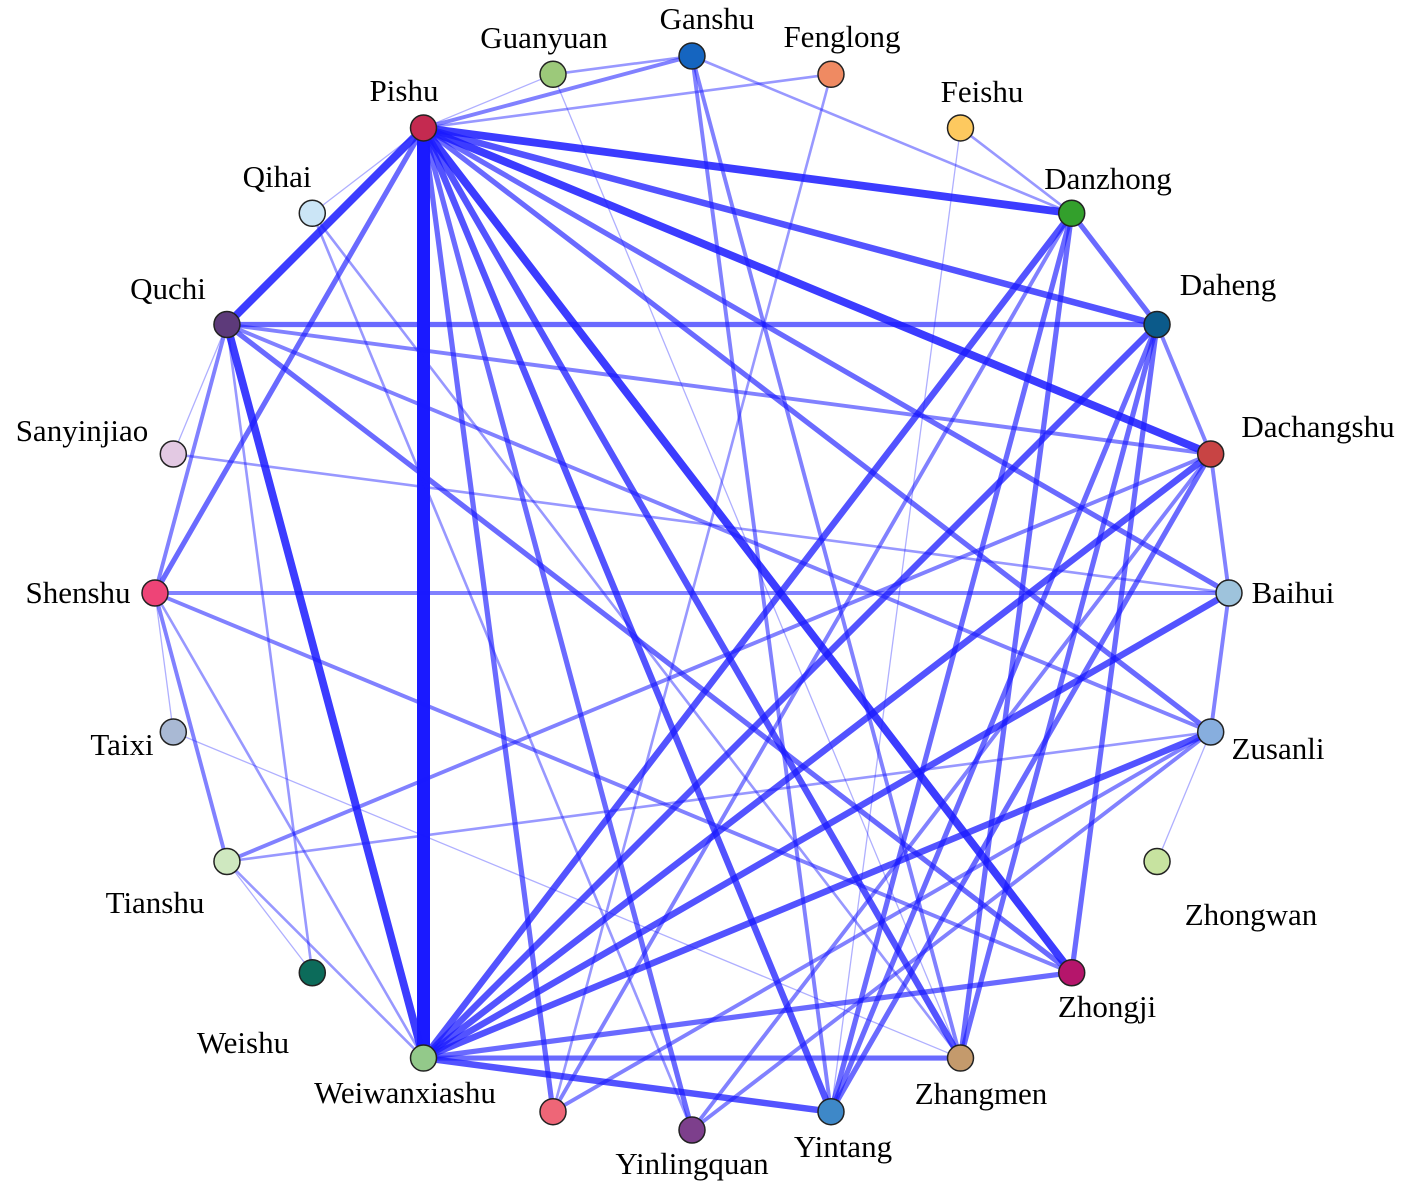 This screenshot has width=1418, height=1193. I want to click on node-label: Yinlingquan, so click(692, 1163).